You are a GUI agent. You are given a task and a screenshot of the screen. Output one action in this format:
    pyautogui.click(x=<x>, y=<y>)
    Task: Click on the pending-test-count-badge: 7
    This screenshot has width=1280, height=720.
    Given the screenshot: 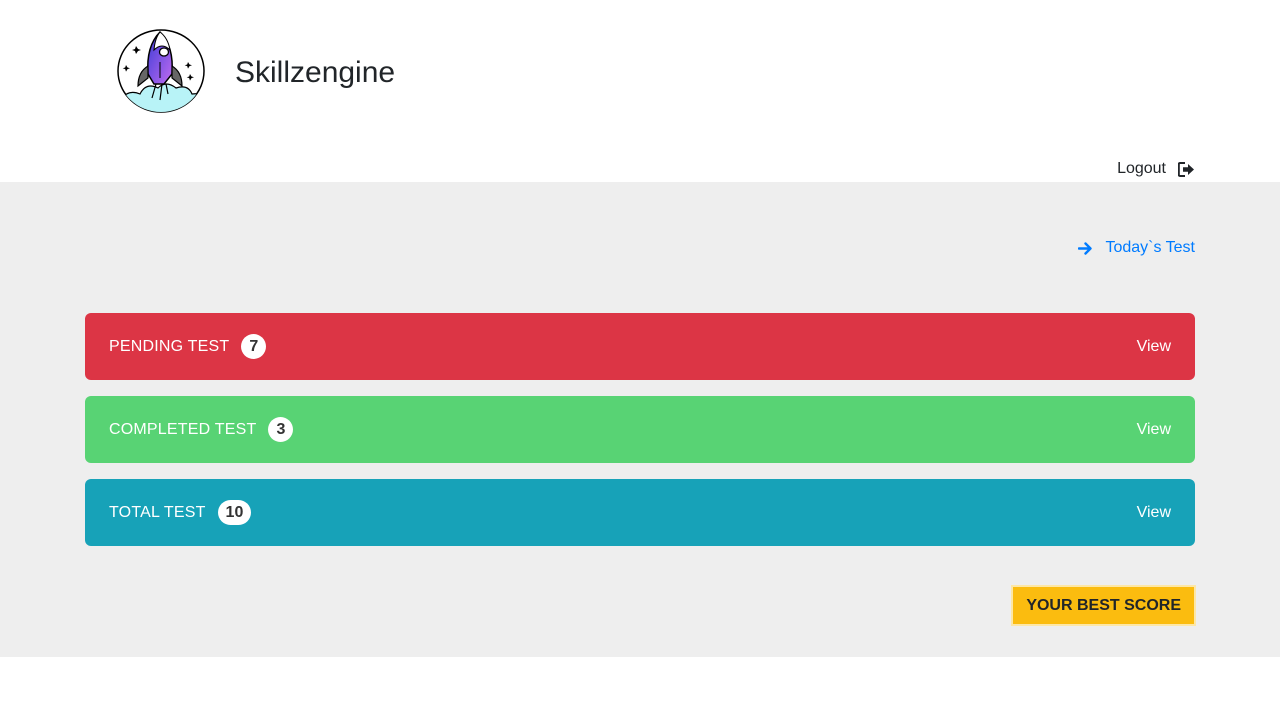 What is the action you would take?
    pyautogui.click(x=254, y=346)
    